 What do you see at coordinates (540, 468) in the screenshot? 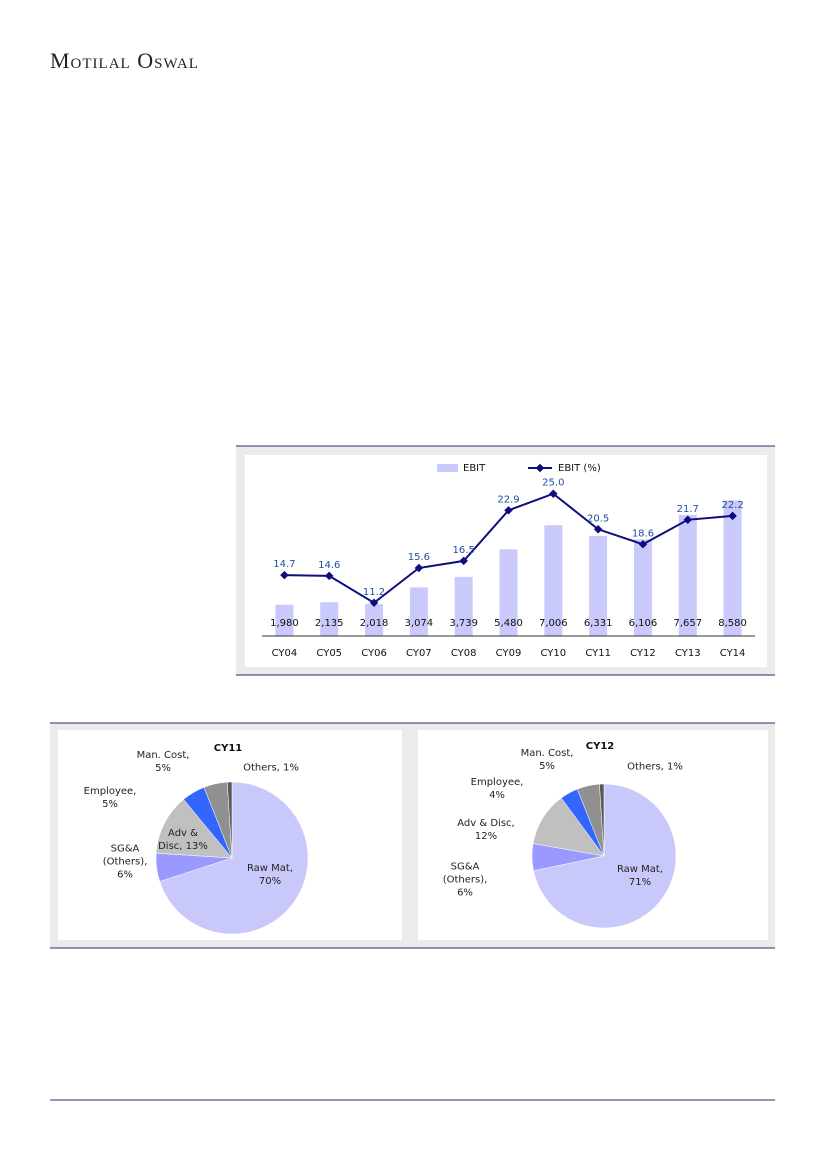
I see `legend-marker` at bounding box center [540, 468].